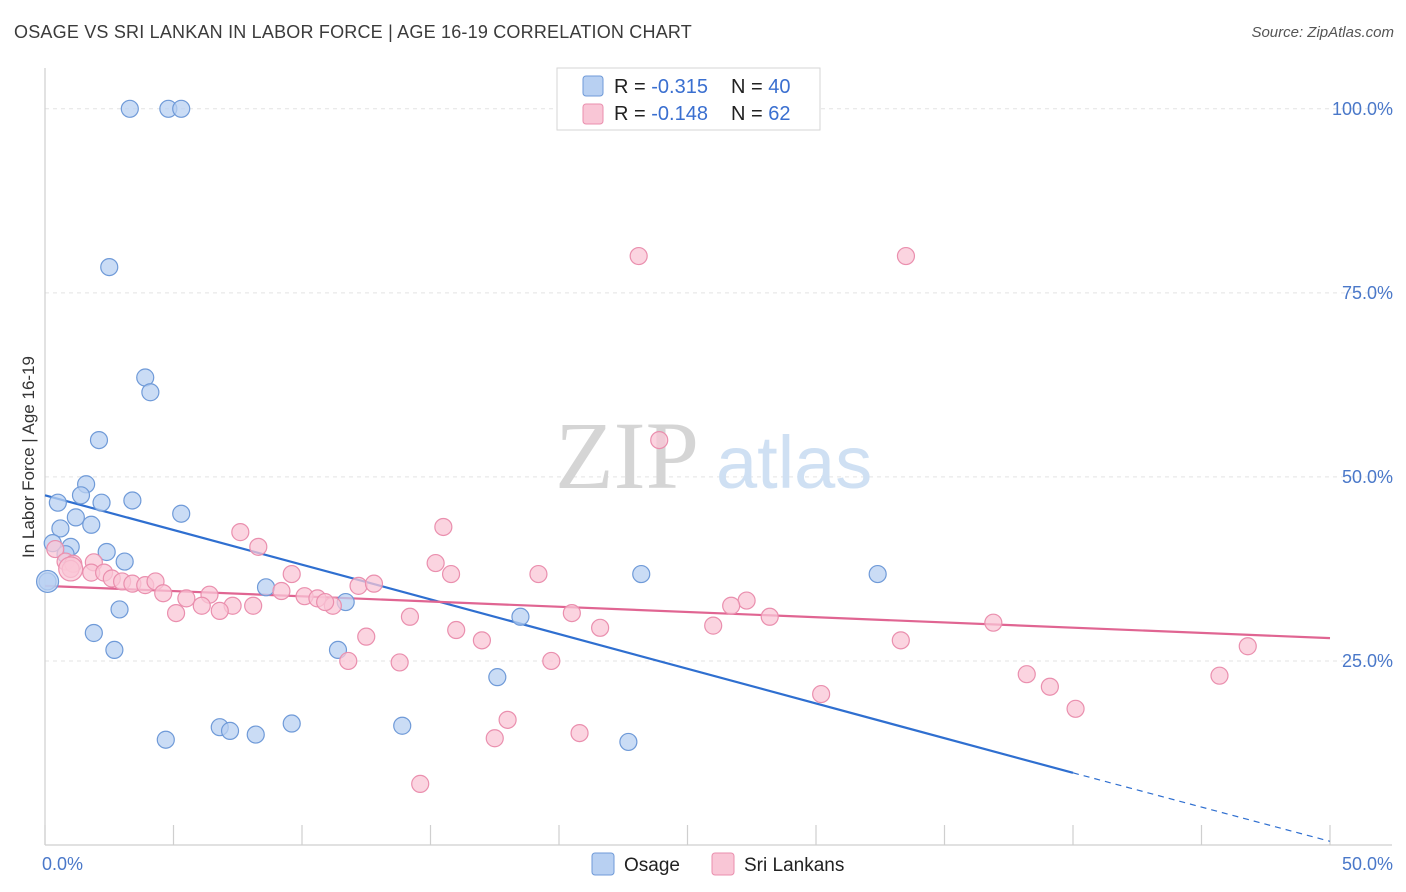 The image size is (1406, 892). I want to click on legend-row-sri-lankans: R = -0.148, so click(661, 114).